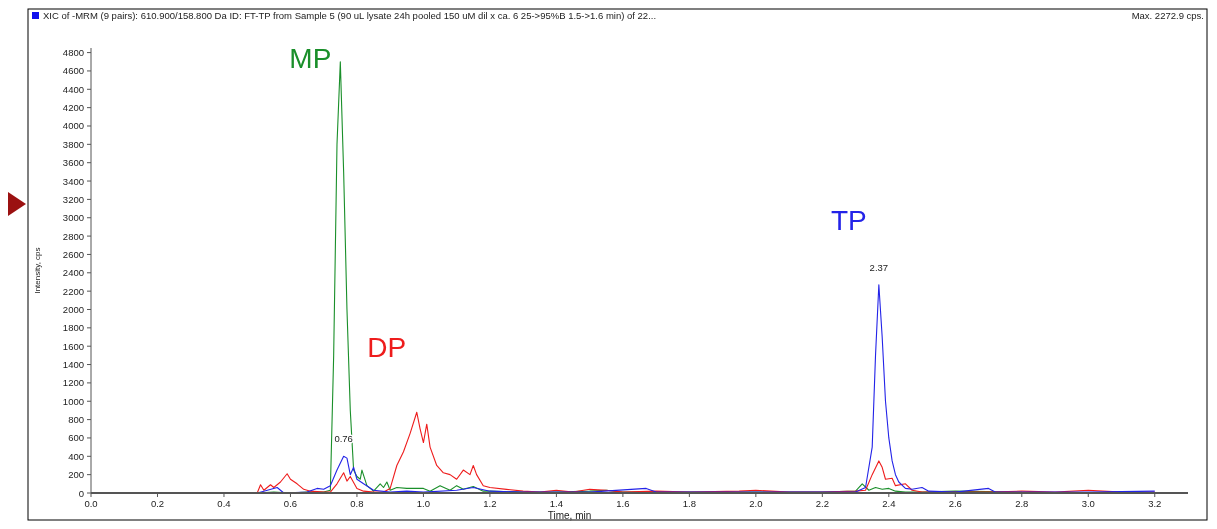 This screenshot has width=1217, height=529. I want to click on y-tick-label: 2600, so click(73, 254).